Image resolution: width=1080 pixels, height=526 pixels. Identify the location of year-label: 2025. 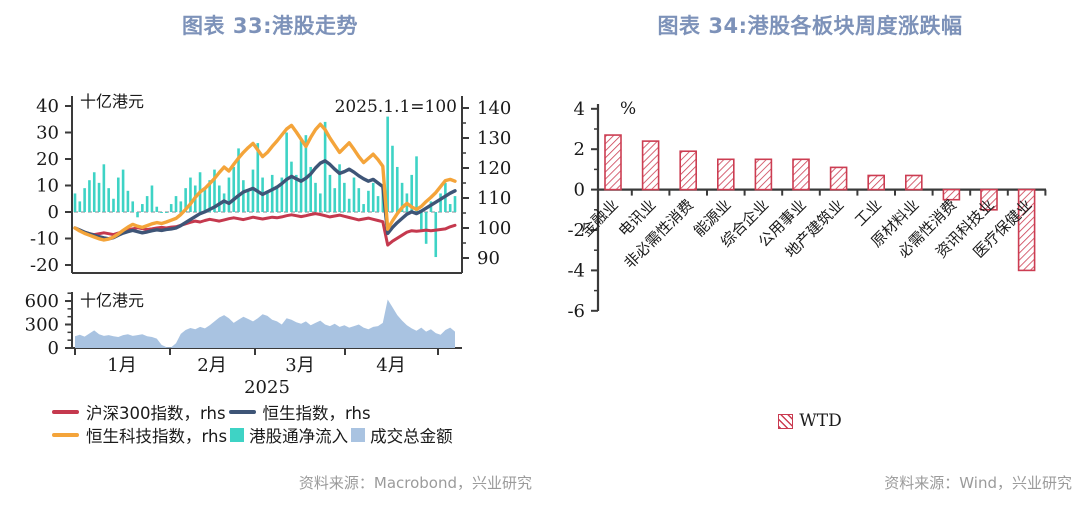
(267, 387).